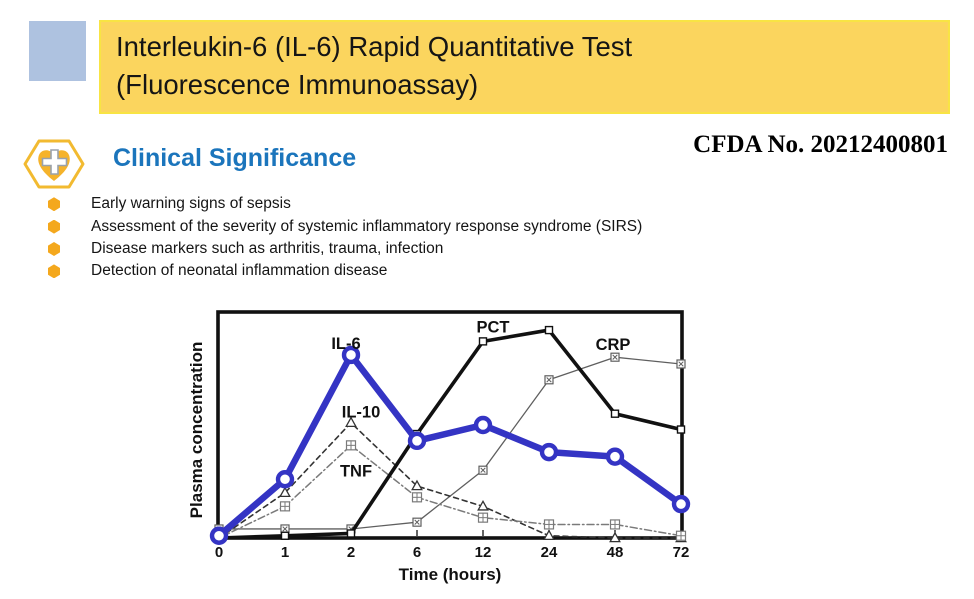 The width and height of the screenshot is (974, 599). I want to click on series-label-IL-6: IL-6, so click(345, 344).